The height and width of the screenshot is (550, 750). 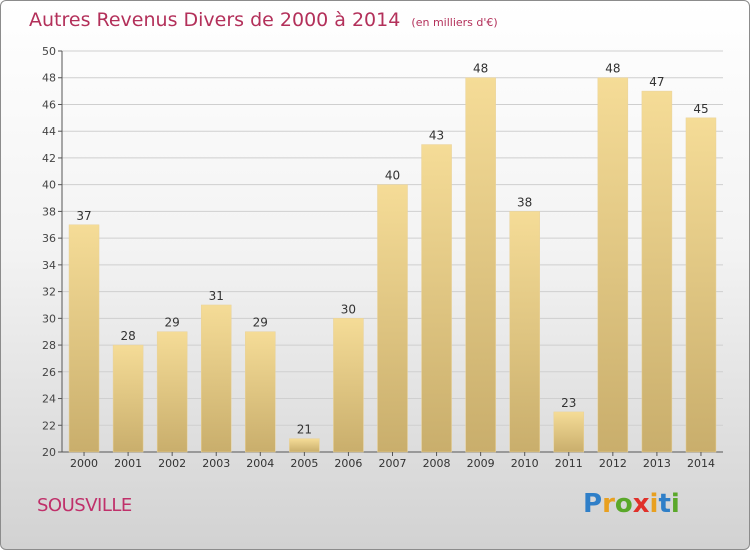 I want to click on x-tick-label: 2005, so click(x=304, y=463).